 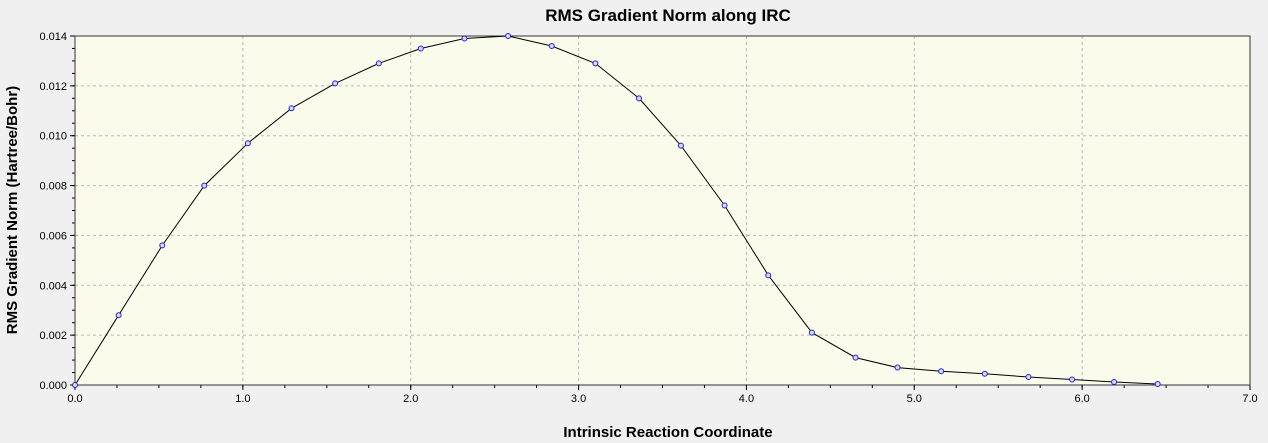 I want to click on y-tick-label: 0.002, so click(x=53, y=336).